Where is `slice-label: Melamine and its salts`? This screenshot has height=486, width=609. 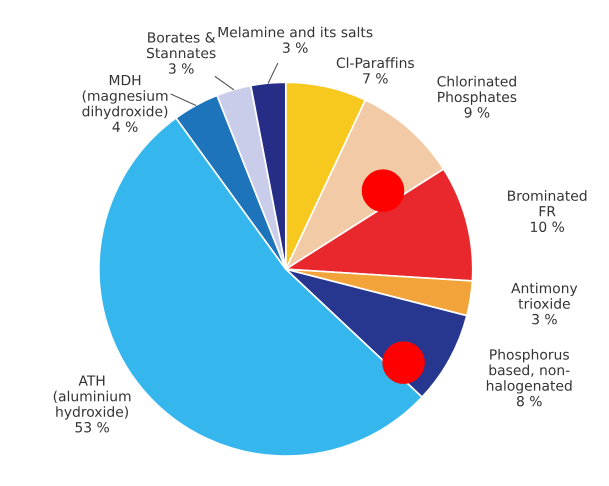
slice-label: Melamine and its salts is located at coordinates (295, 32).